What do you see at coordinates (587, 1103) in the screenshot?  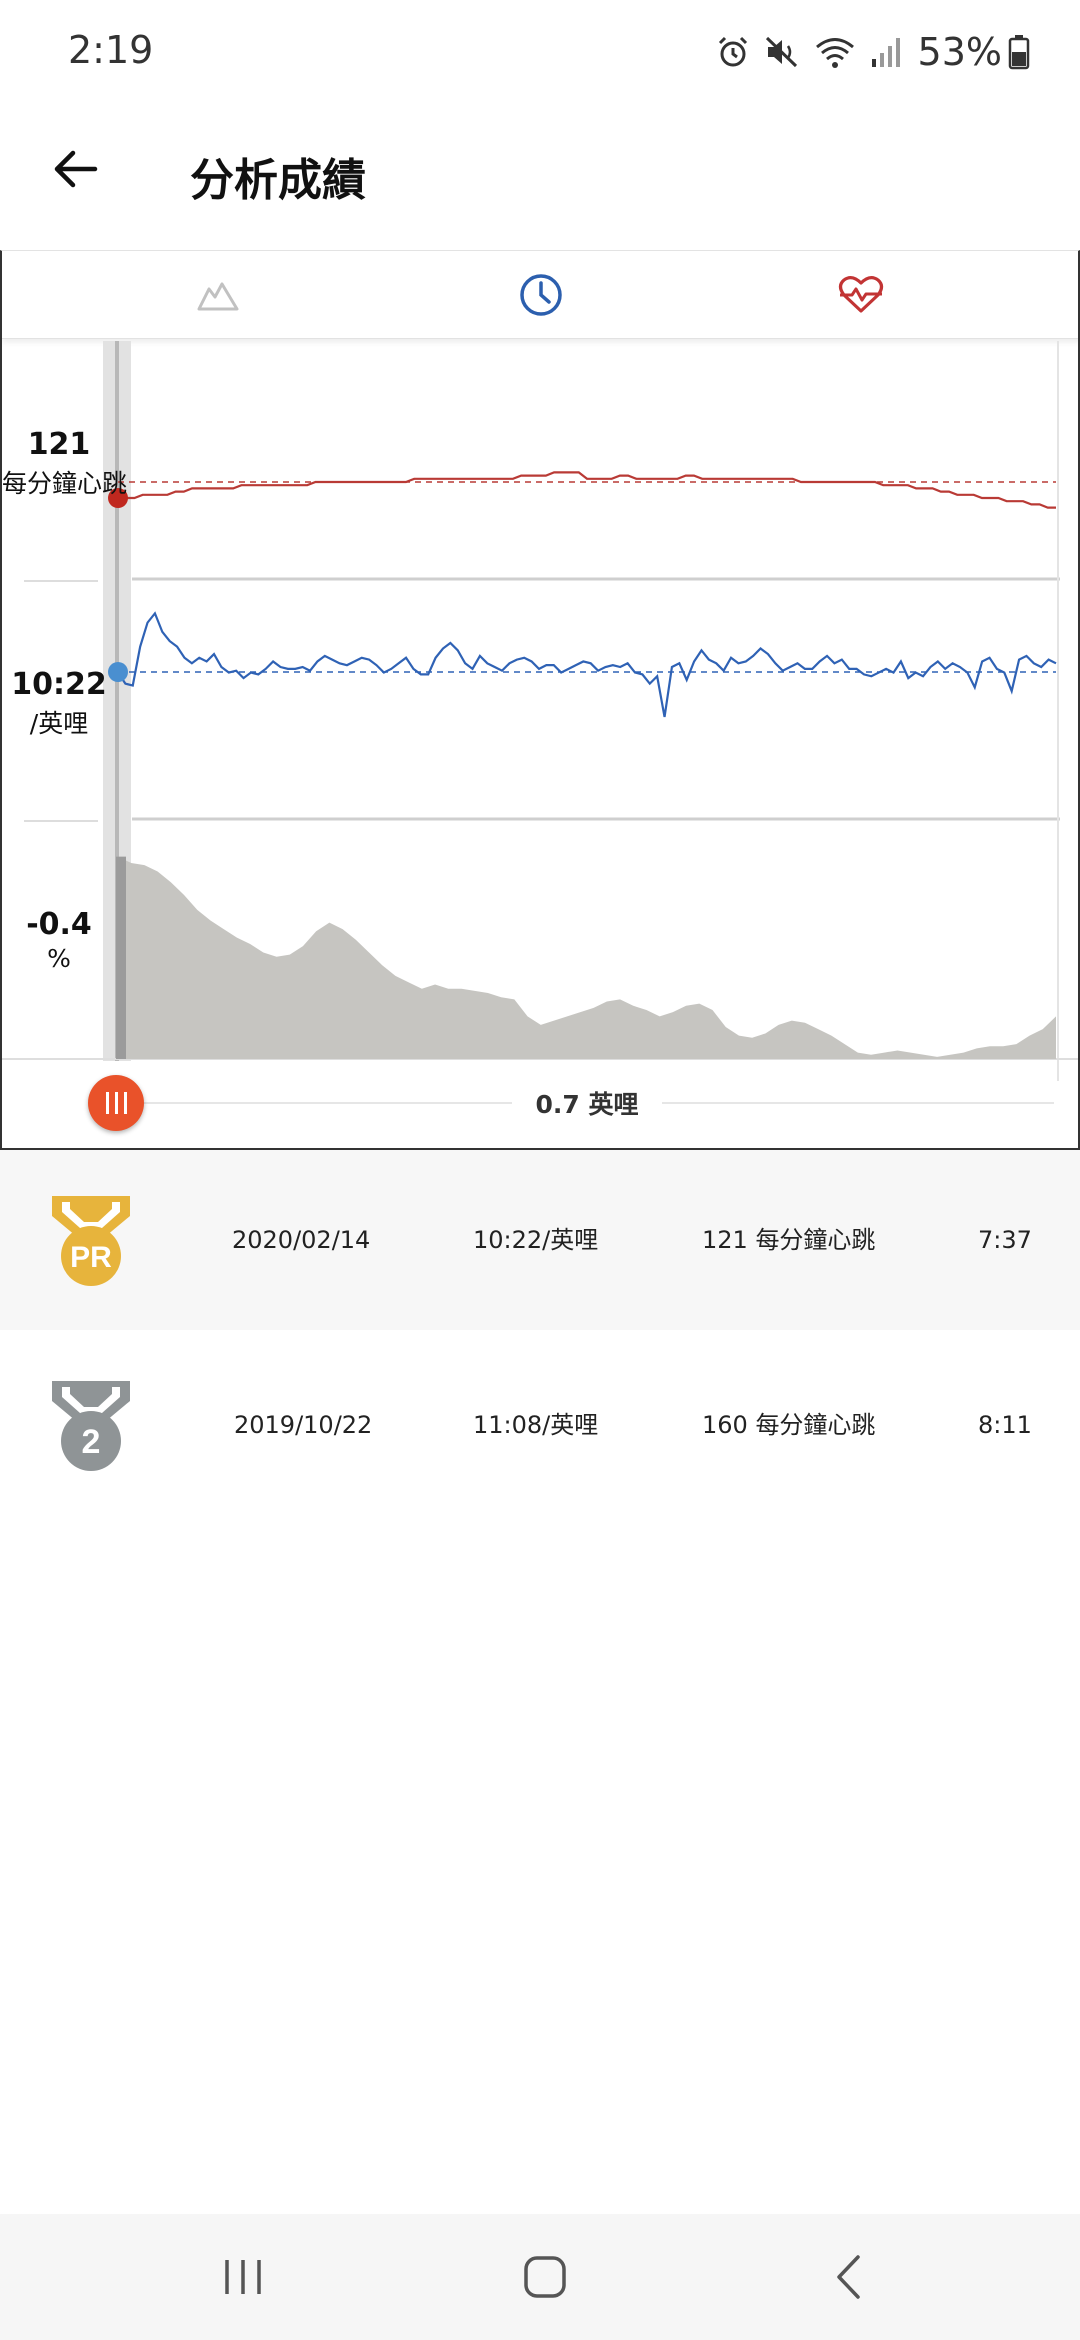 I see `scrubber-distance: 0.7 英哩` at bounding box center [587, 1103].